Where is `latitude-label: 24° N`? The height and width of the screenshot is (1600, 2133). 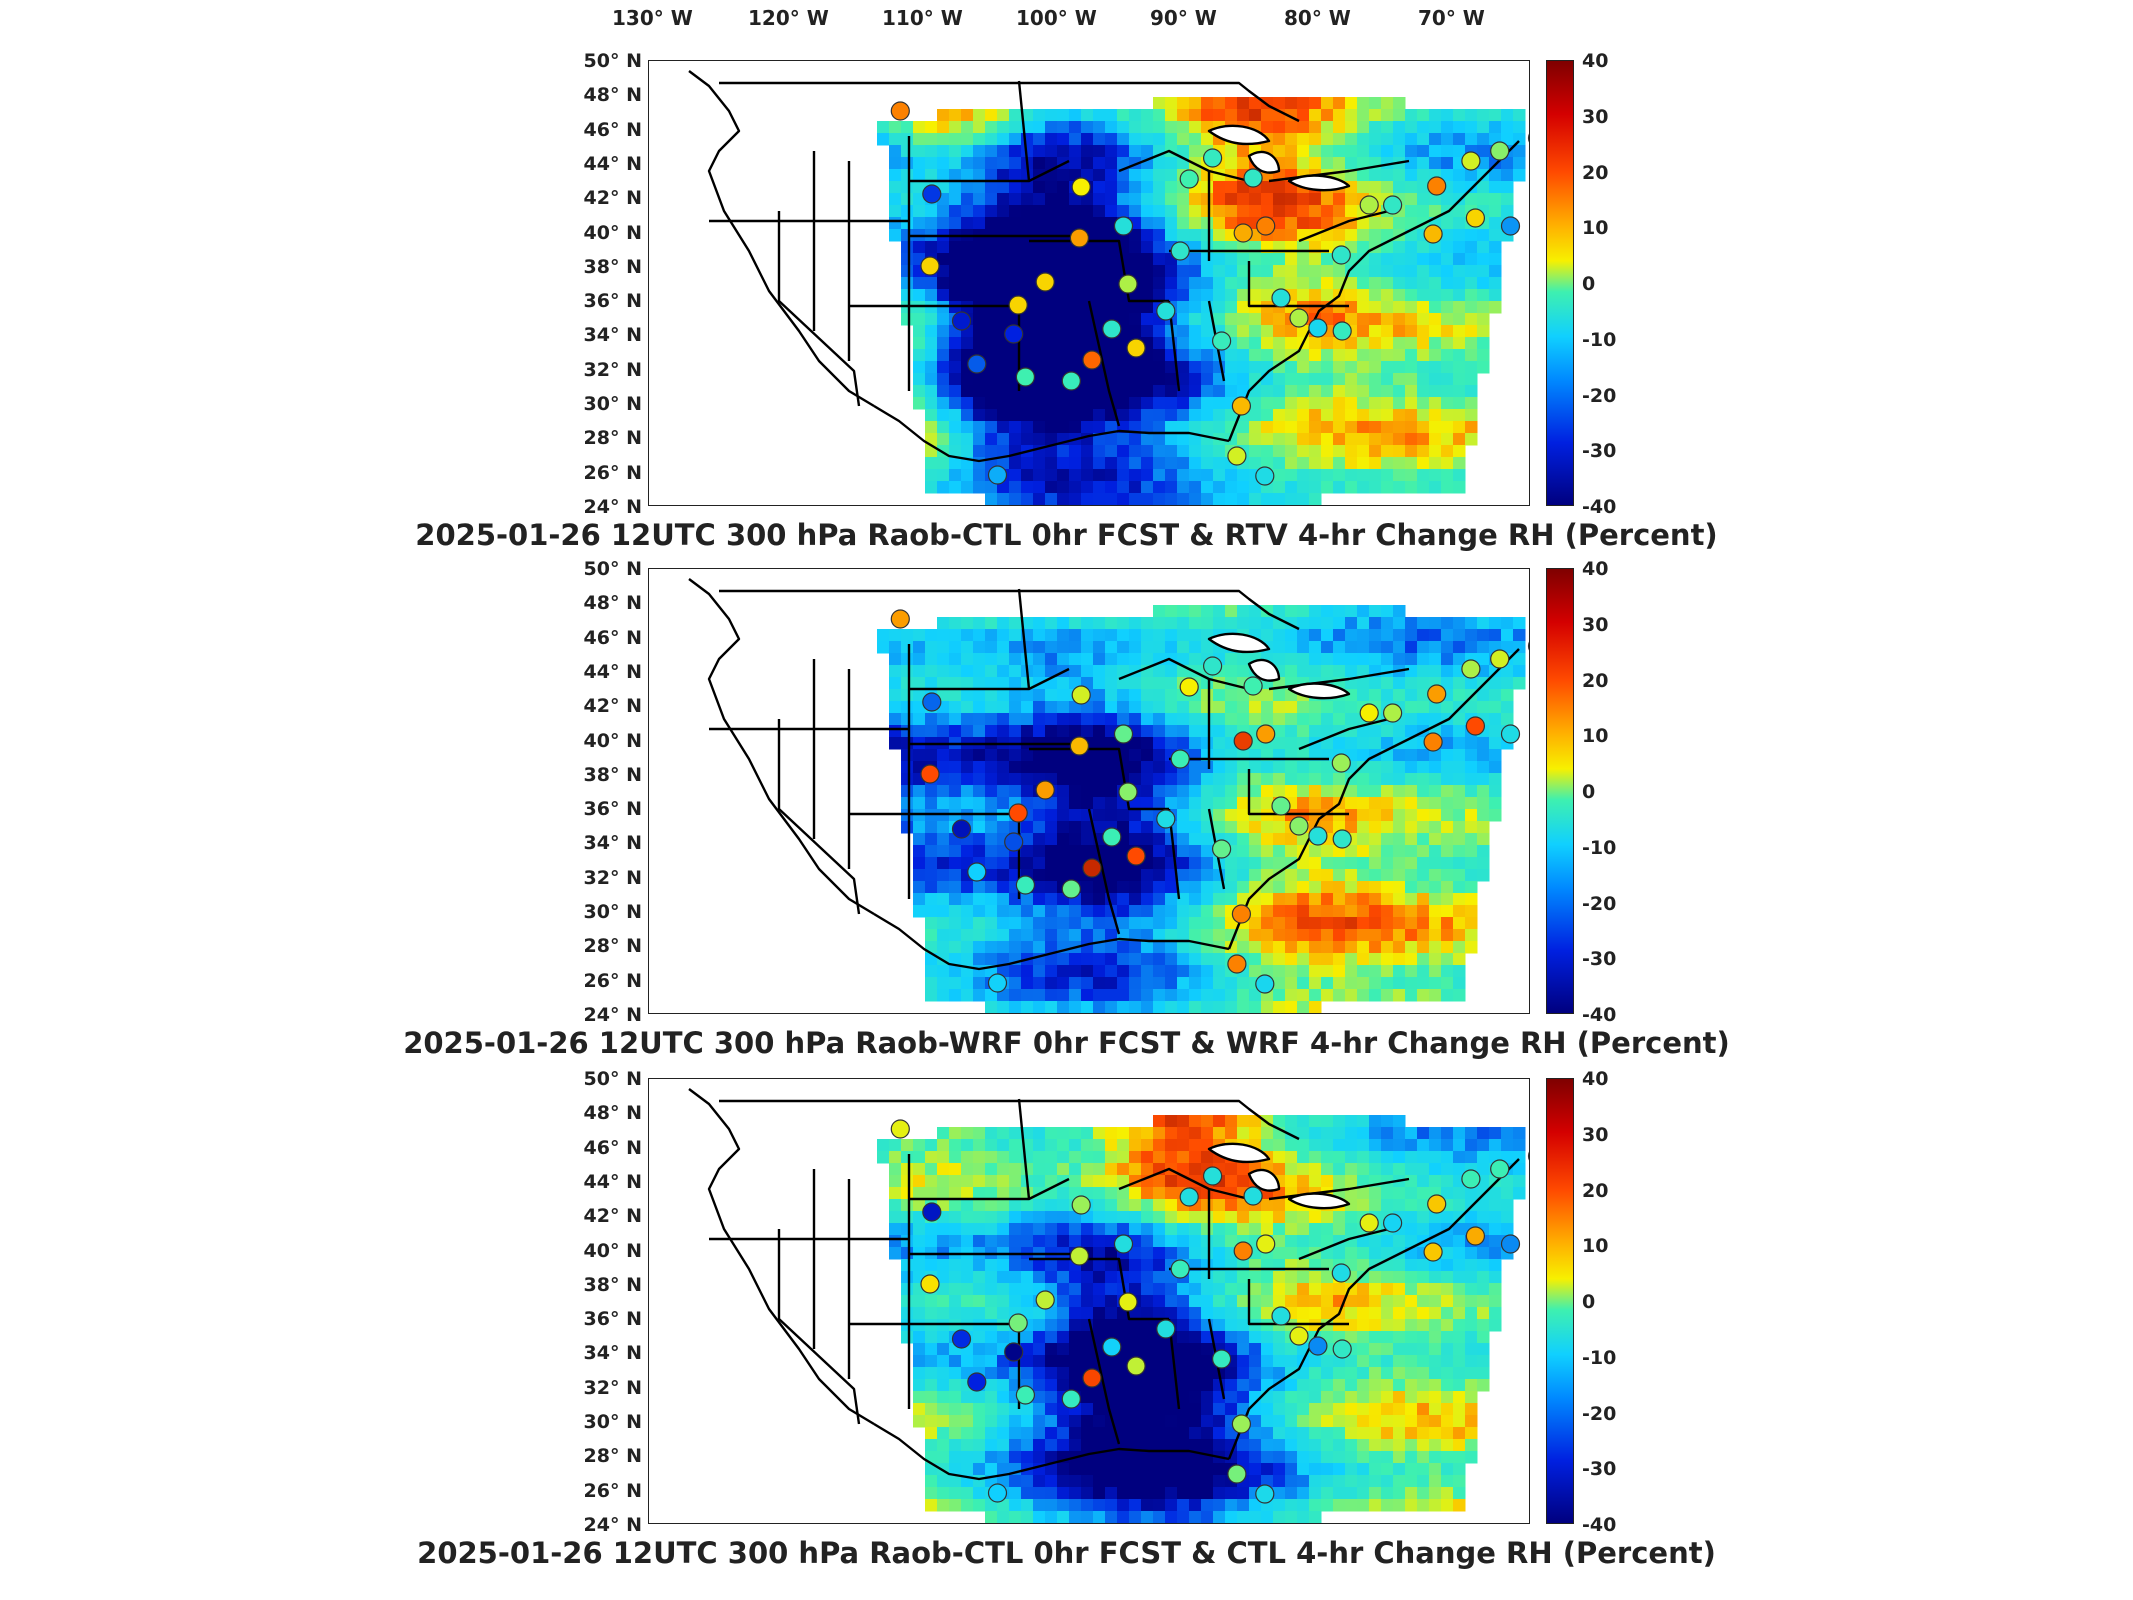 latitude-label: 24° N is located at coordinates (612, 507).